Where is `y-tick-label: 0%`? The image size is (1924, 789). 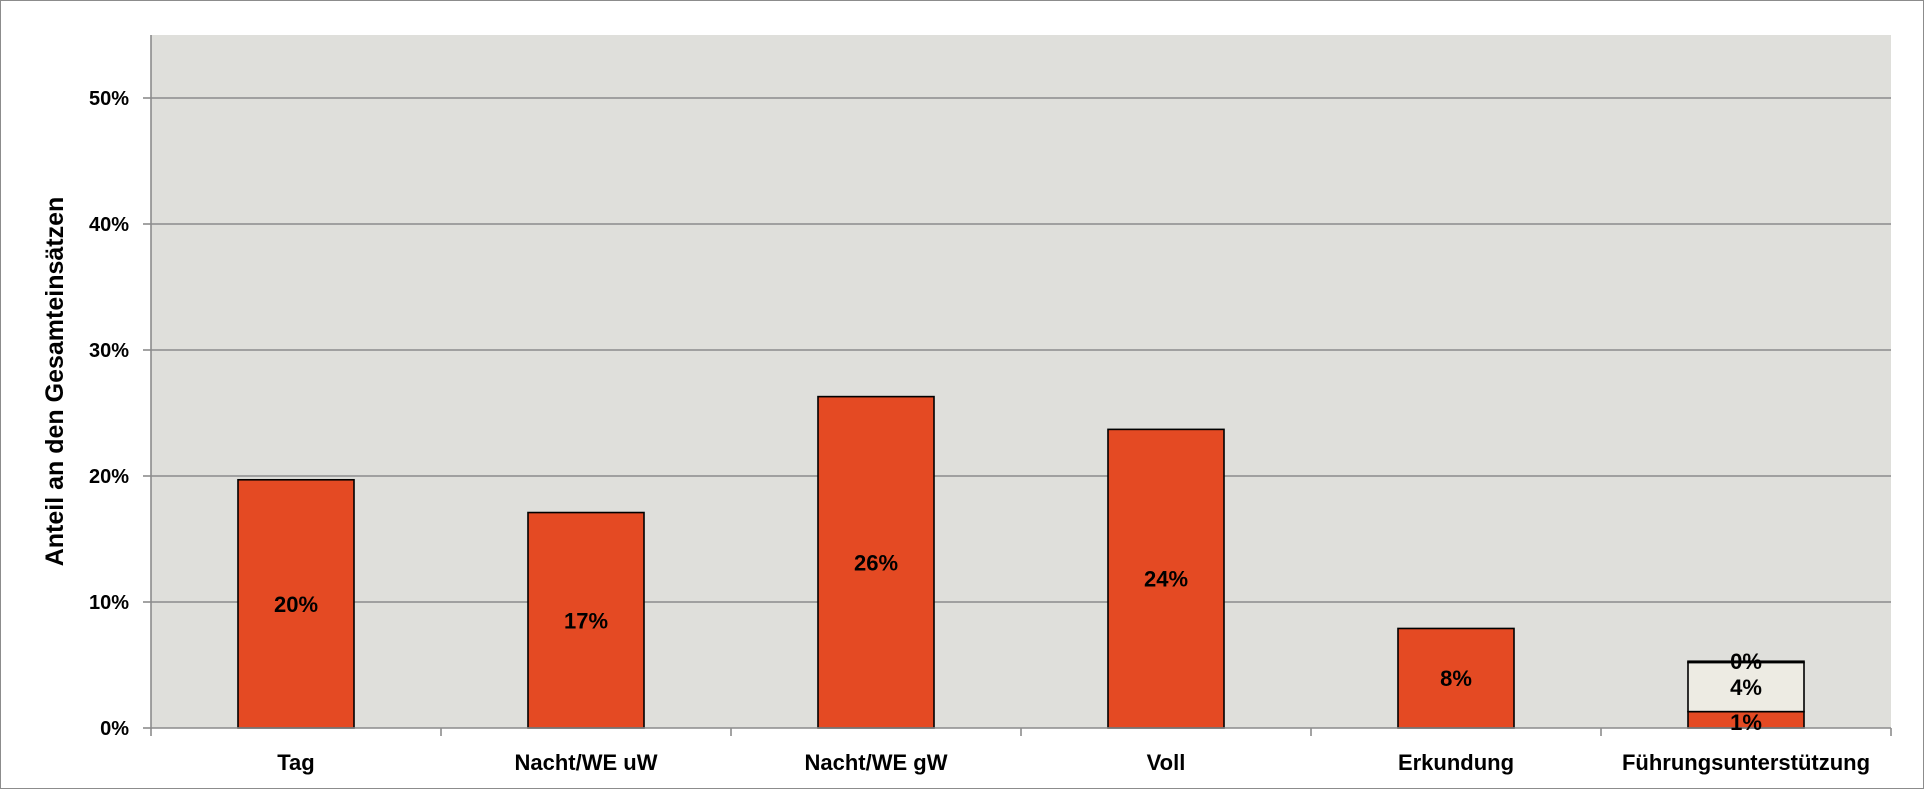
y-tick-label: 0% is located at coordinates (114, 729).